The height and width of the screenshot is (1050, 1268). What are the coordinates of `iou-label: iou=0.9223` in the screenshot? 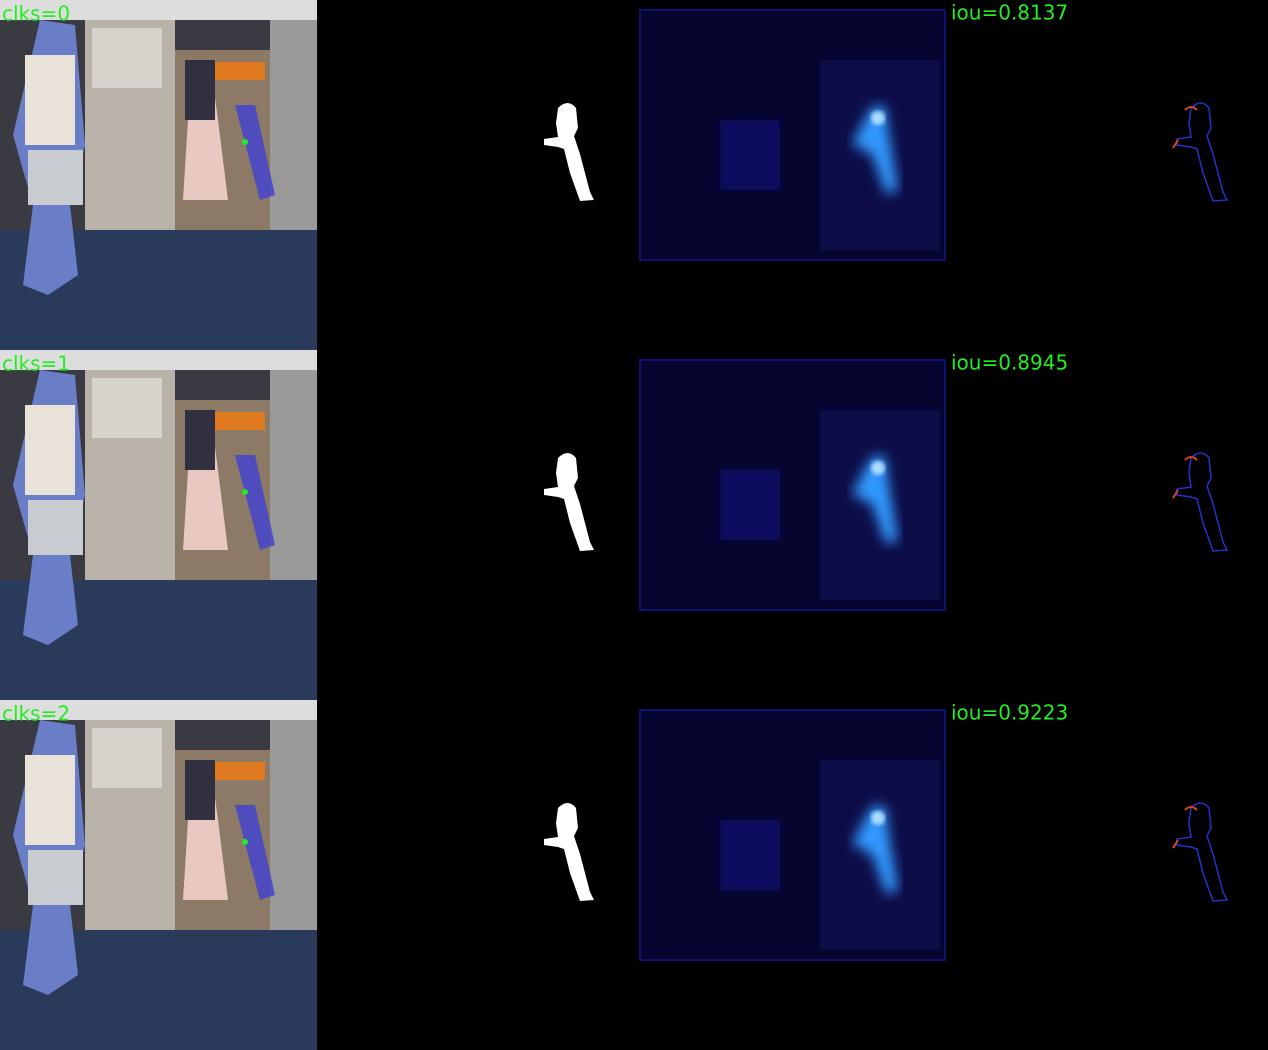 It's located at (1009, 713).